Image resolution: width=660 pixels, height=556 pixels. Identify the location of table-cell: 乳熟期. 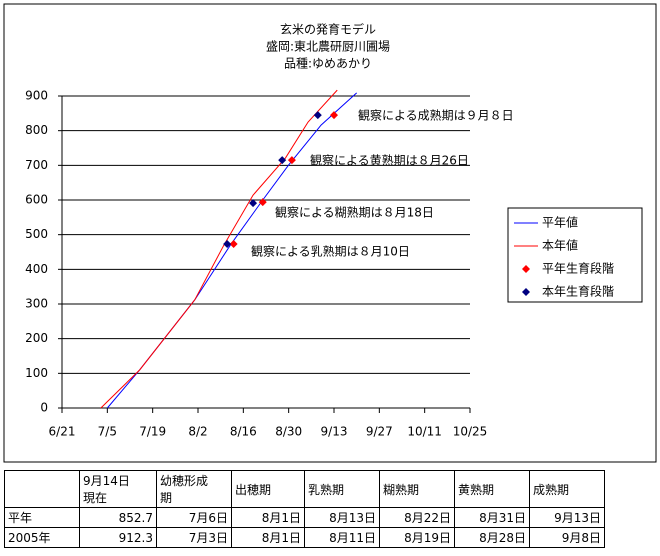
(342, 489).